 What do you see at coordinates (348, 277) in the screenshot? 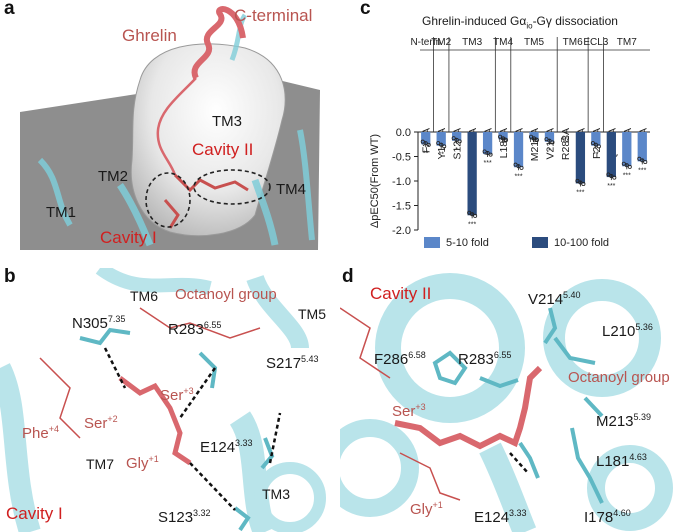
I see `panel-d-letter: d` at bounding box center [348, 277].